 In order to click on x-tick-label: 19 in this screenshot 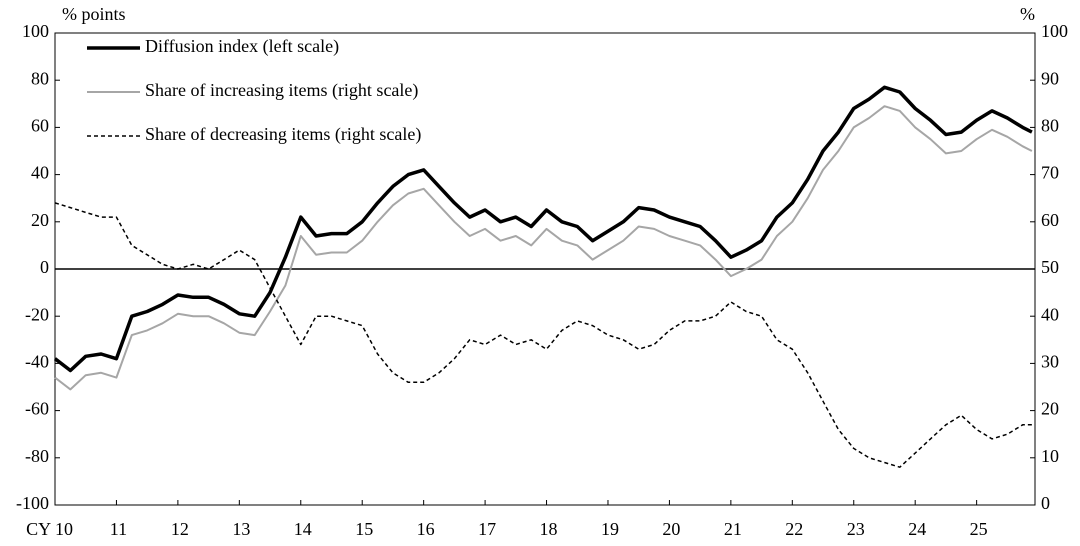, I will do `click(610, 529)`.